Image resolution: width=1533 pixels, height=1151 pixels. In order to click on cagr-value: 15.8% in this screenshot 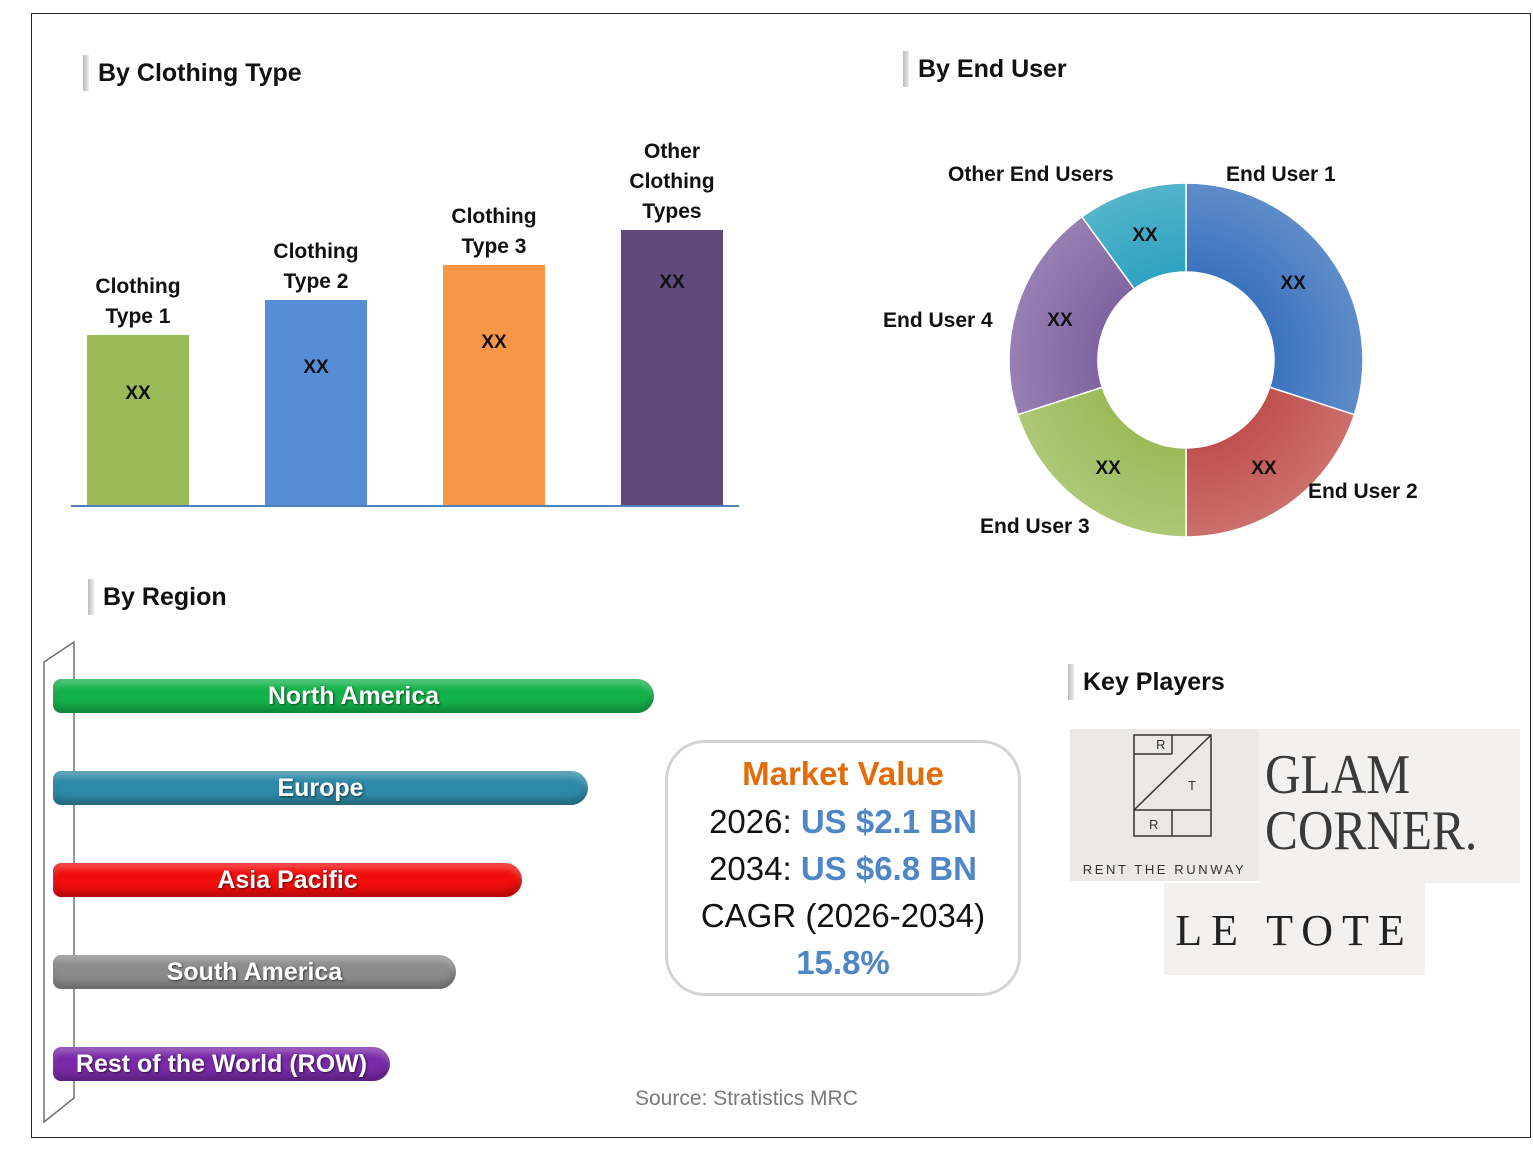, I will do `click(843, 962)`.